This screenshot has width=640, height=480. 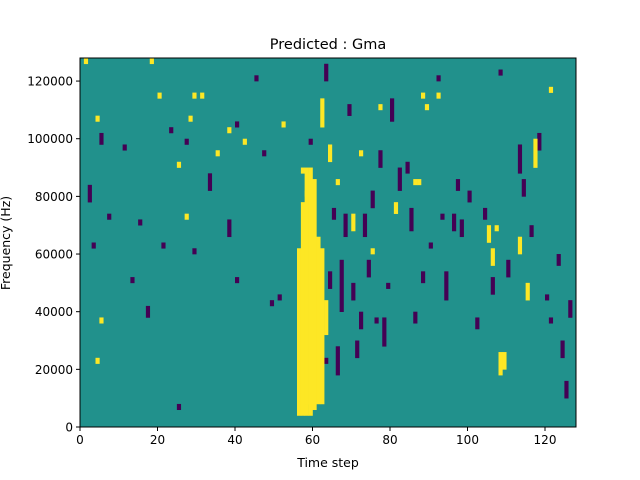 What do you see at coordinates (54, 312) in the screenshot?
I see `y-tick-label: 40000` at bounding box center [54, 312].